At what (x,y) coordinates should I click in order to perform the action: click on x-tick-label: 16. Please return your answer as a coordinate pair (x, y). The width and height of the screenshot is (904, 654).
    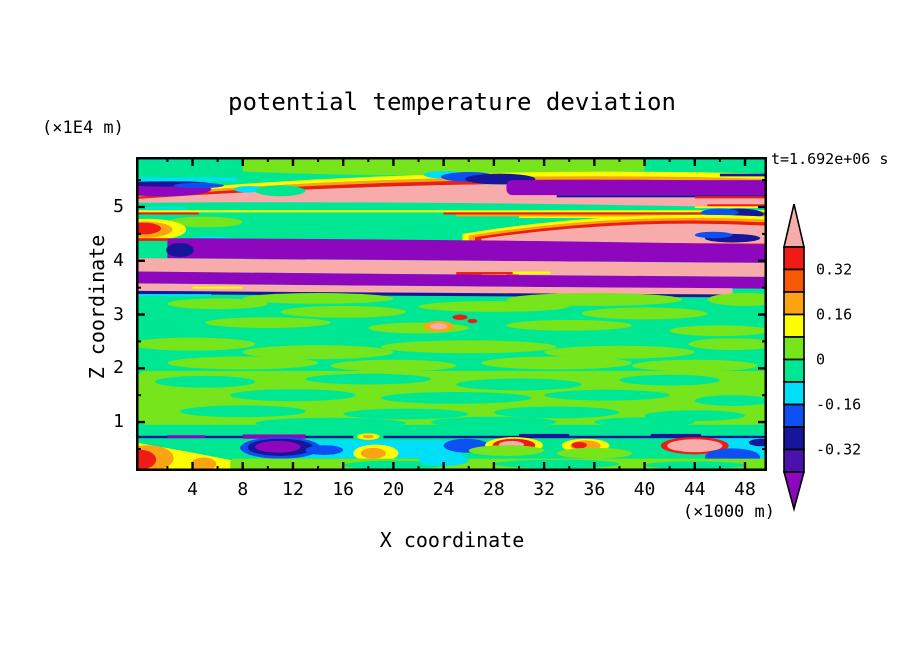
    Looking at the image, I should click on (343, 489).